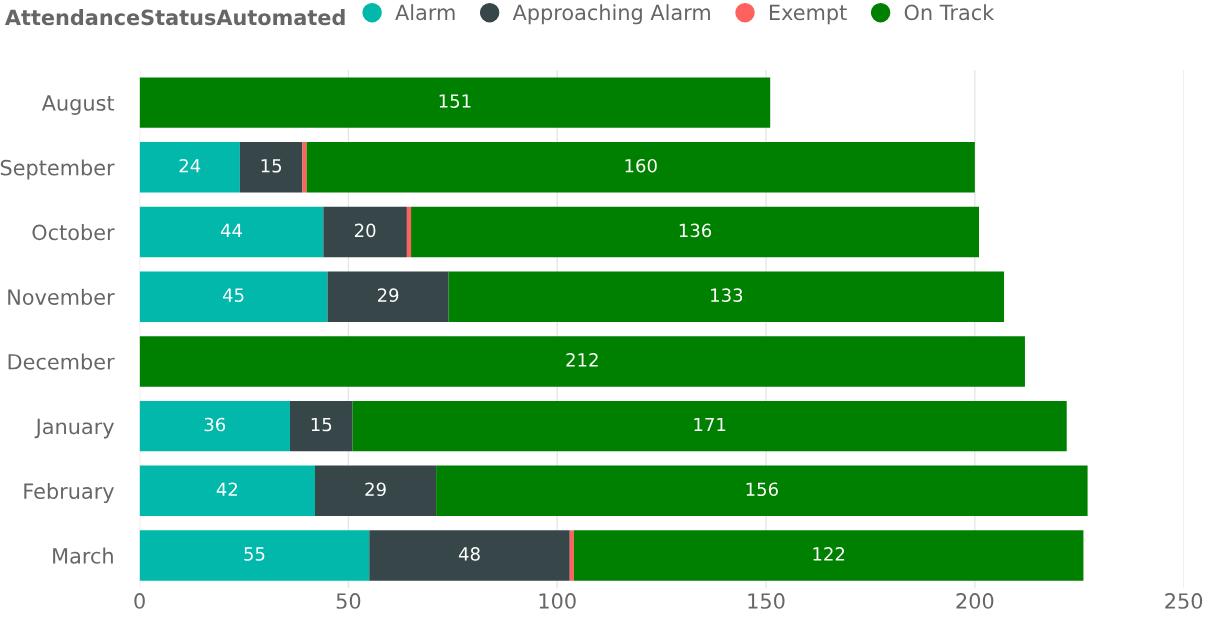 This screenshot has height=639, width=1214. I want to click on legend-title: AttendanceStatusAutomated, so click(174, 17).